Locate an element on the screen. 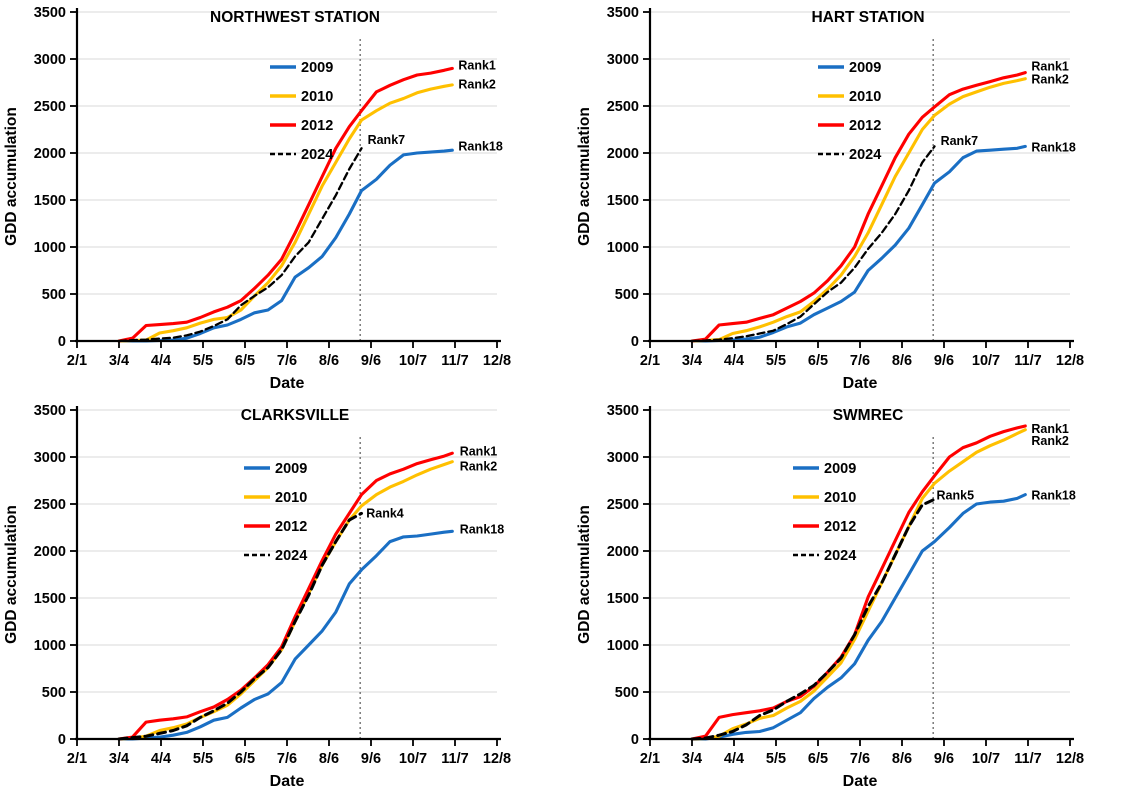  legend-label-2024: 2024 is located at coordinates (840, 556).